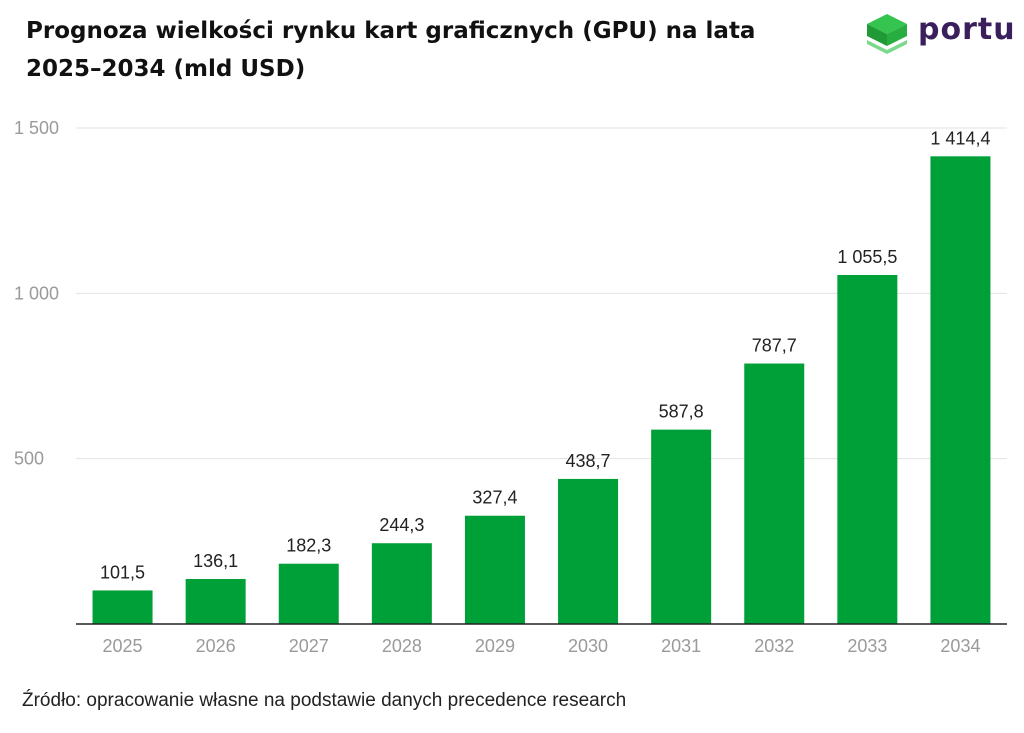  I want to click on portu-logo: portu, so click(938, 35).